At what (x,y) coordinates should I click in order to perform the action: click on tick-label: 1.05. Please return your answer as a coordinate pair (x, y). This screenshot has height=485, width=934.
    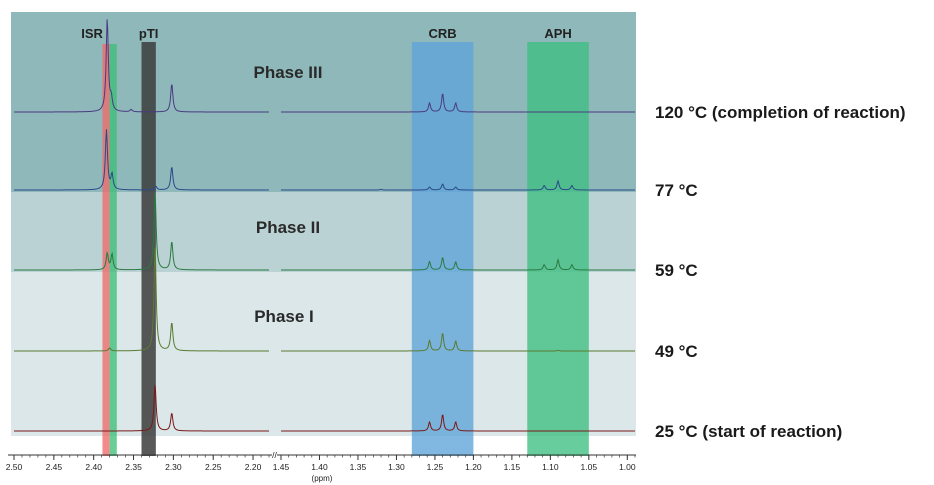
    Looking at the image, I should click on (589, 467).